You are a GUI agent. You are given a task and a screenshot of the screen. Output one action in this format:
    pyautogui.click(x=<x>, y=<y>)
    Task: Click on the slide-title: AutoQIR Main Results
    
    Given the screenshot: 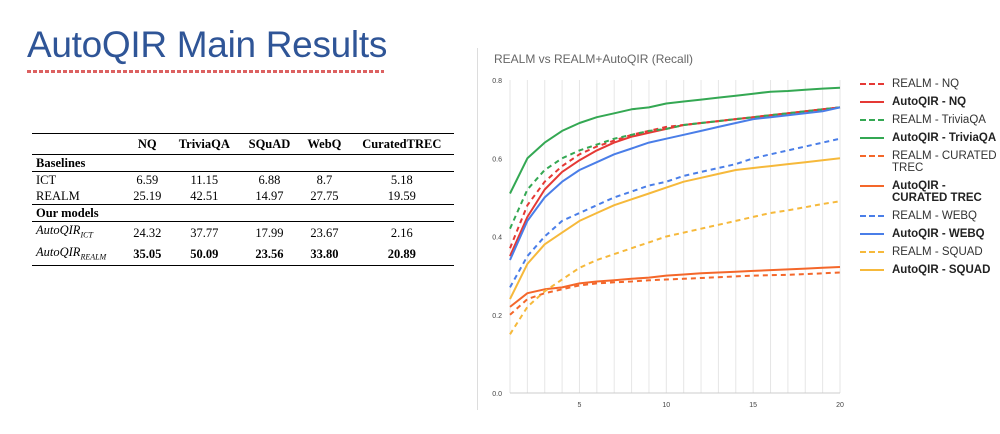 What is the action you would take?
    pyautogui.click(x=207, y=44)
    